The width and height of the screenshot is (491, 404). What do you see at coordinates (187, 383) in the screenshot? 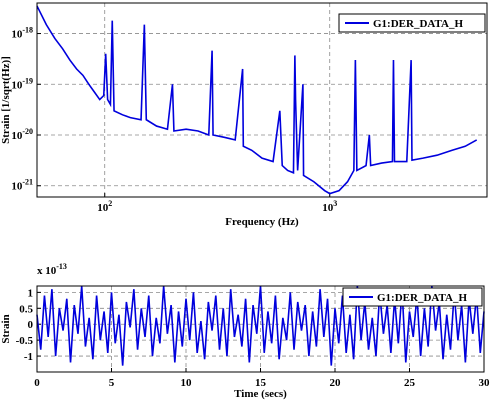
I see `x-tick-label: 10` at bounding box center [187, 383].